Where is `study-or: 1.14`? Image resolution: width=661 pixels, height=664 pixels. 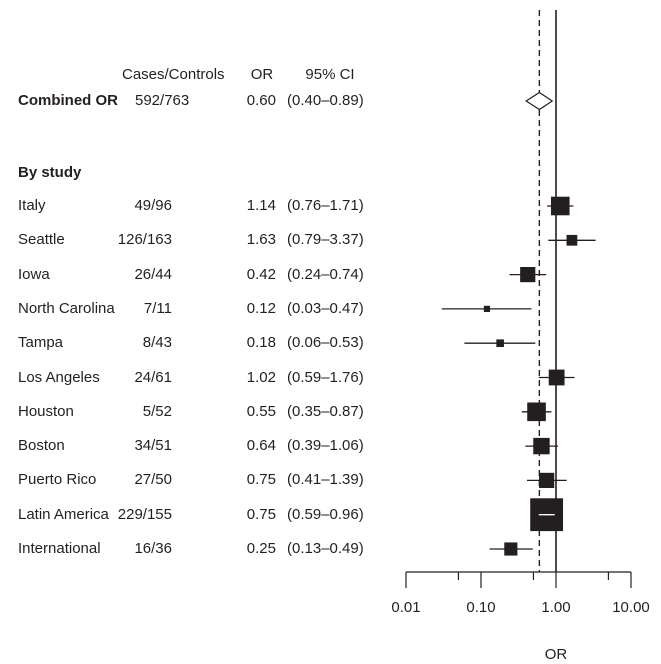
study-or: 1.14 is located at coordinates (261, 206).